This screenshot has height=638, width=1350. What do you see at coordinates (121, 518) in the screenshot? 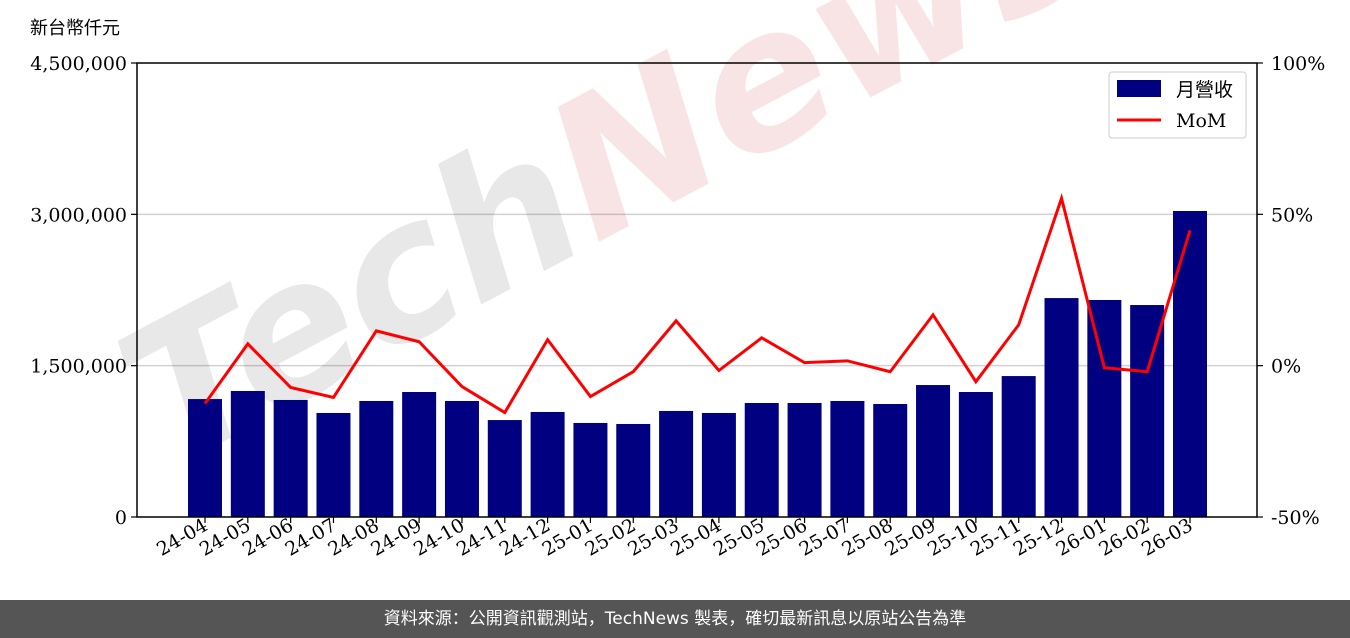
I see `y-left-tick-label: 0` at bounding box center [121, 518].